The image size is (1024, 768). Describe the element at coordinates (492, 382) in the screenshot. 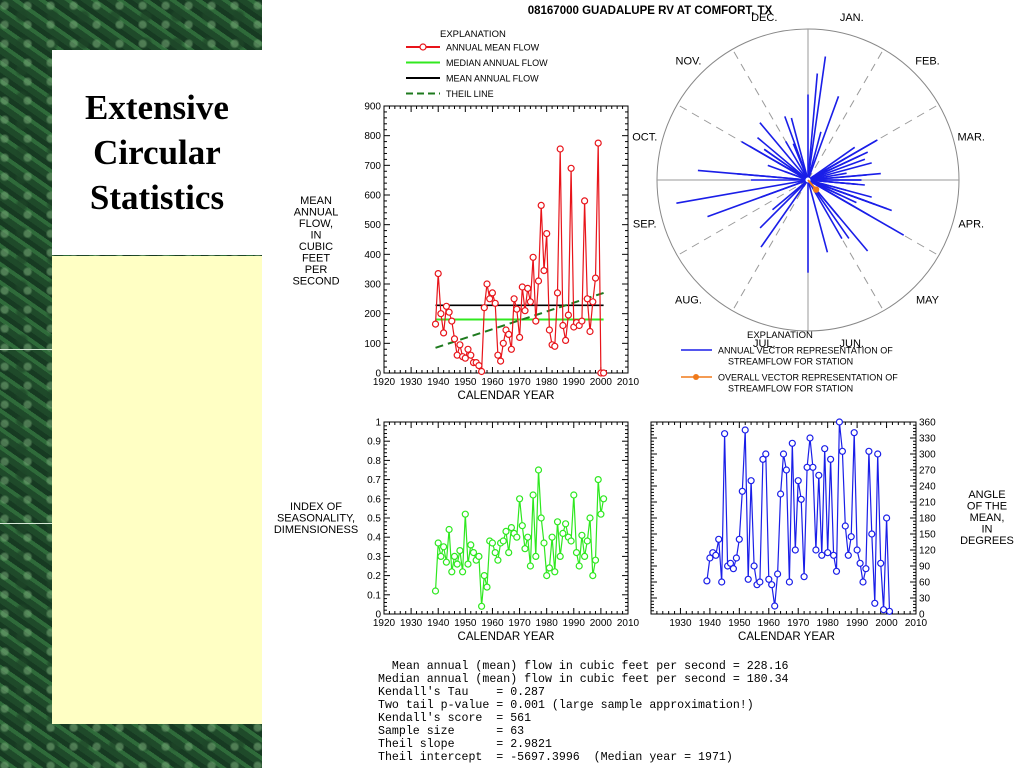

I see `x-tick-label: 1960` at that location.